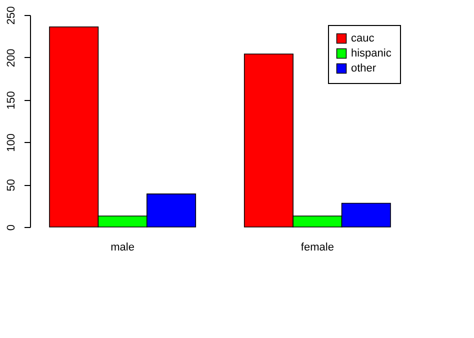 Image resolution: width=474 pixels, height=338 pixels. What do you see at coordinates (12, 15) in the screenshot?
I see `y-tick-label: 250` at bounding box center [12, 15].